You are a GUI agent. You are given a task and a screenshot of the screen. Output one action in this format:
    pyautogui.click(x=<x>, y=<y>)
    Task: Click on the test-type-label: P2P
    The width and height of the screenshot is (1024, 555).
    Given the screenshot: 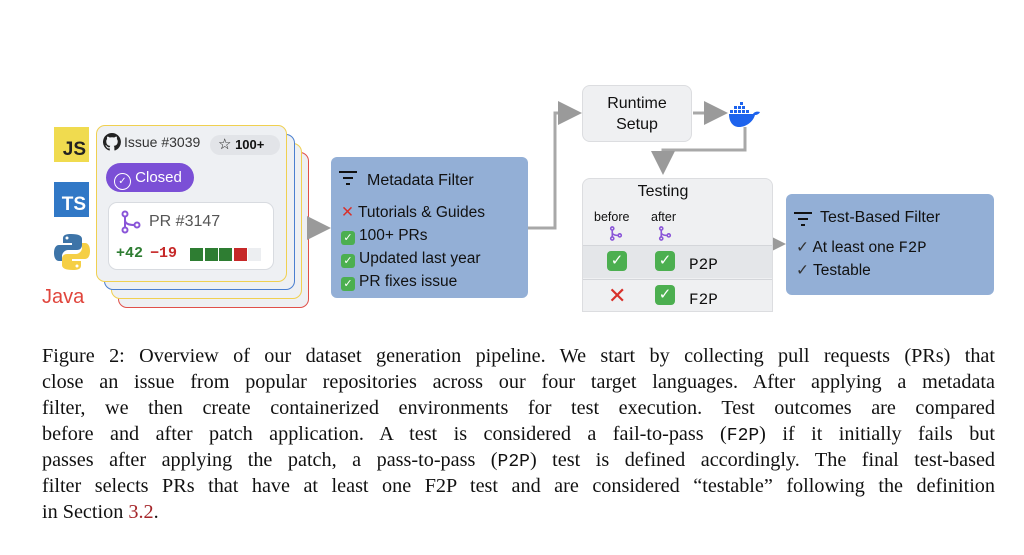 What is the action you would take?
    pyautogui.click(x=703, y=265)
    